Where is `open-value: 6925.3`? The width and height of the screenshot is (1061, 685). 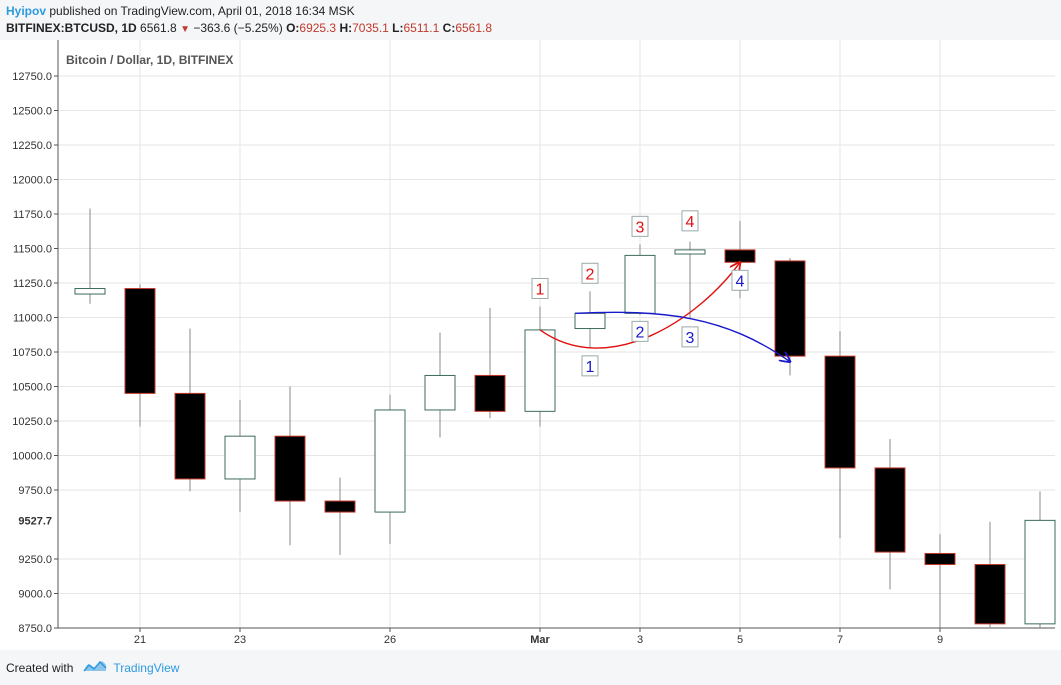 open-value: 6925.3 is located at coordinates (318, 28).